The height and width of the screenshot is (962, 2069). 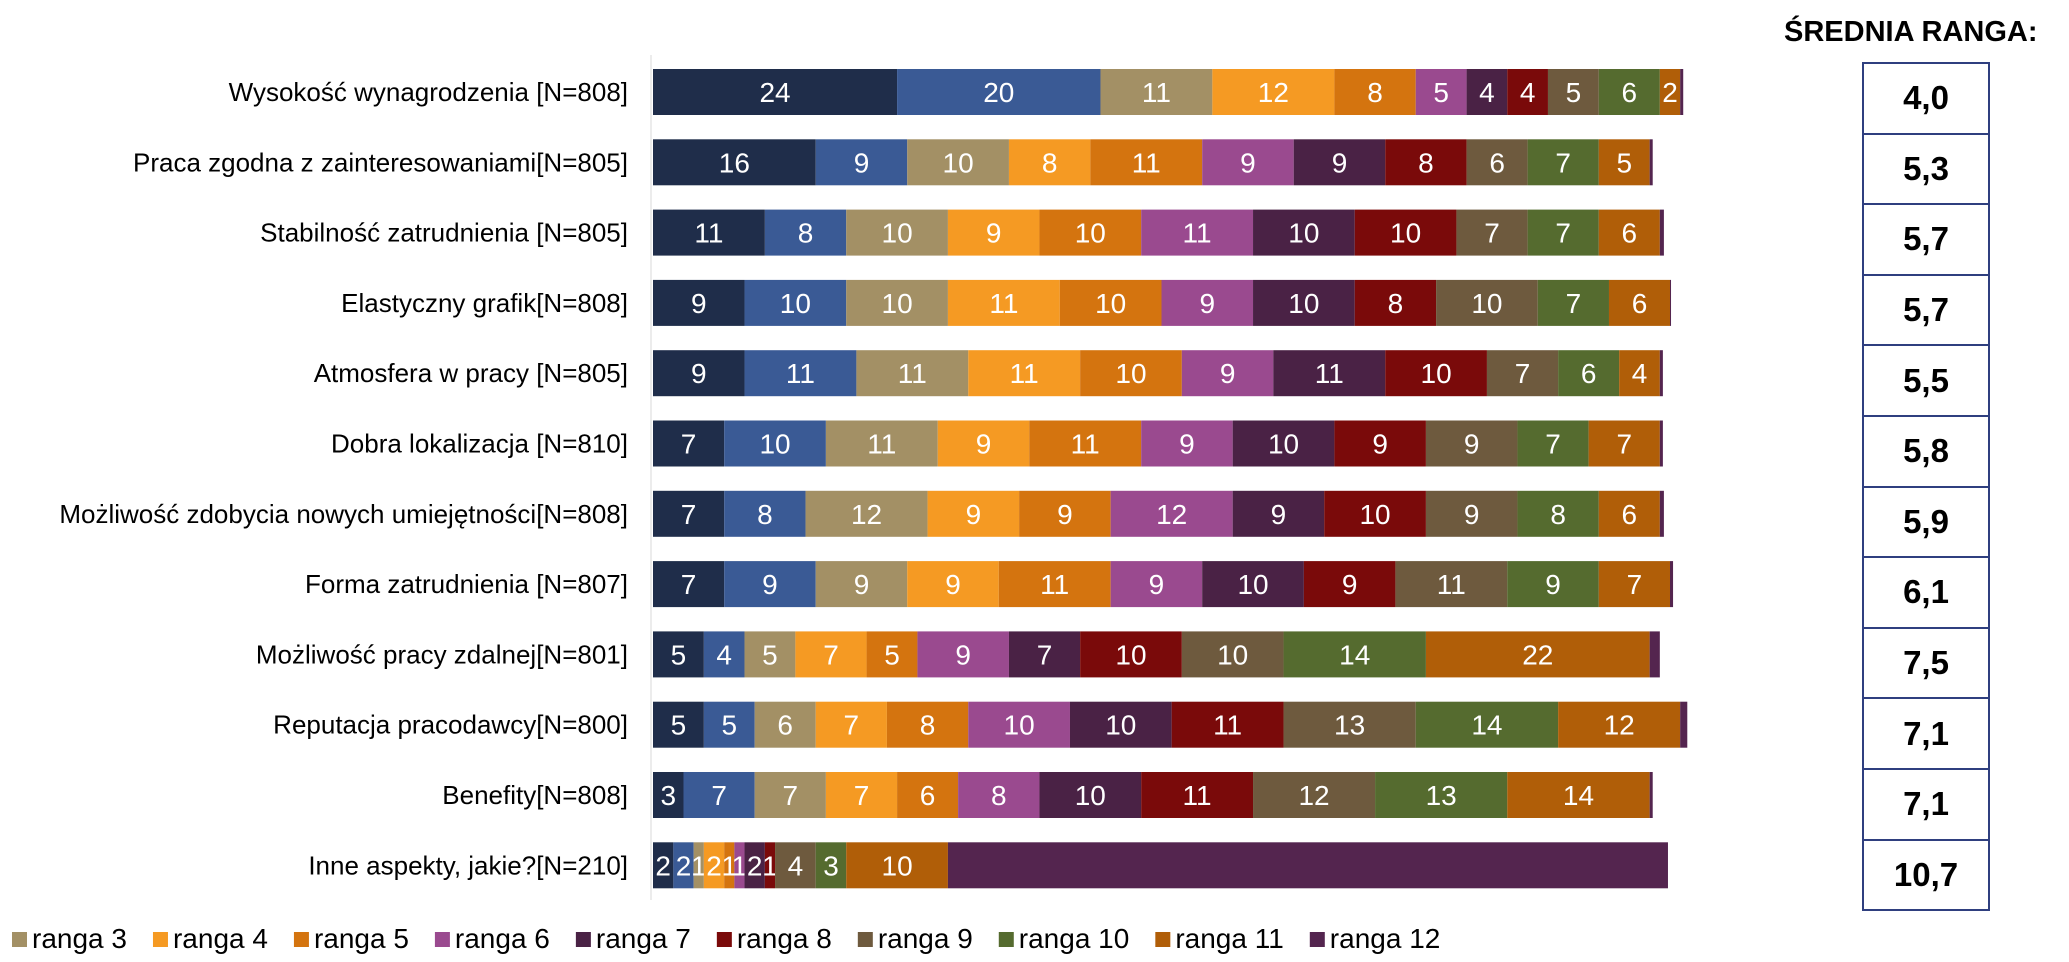 I want to click on data-label: 3, so click(x=668, y=795).